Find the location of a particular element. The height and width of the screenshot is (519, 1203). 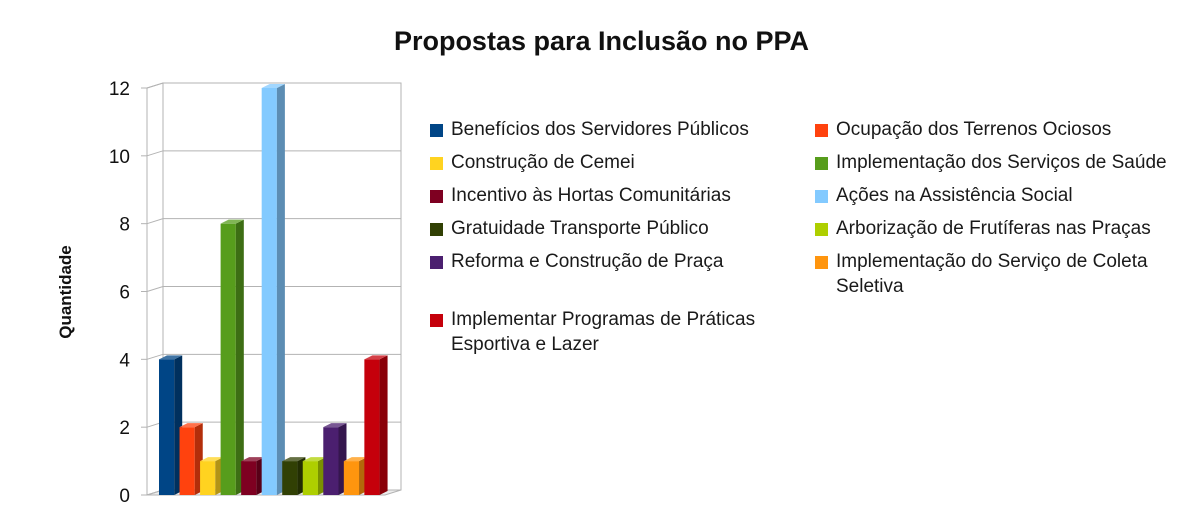

legend-label: Implementação dos Serviços de Saúde is located at coordinates (1001, 162).